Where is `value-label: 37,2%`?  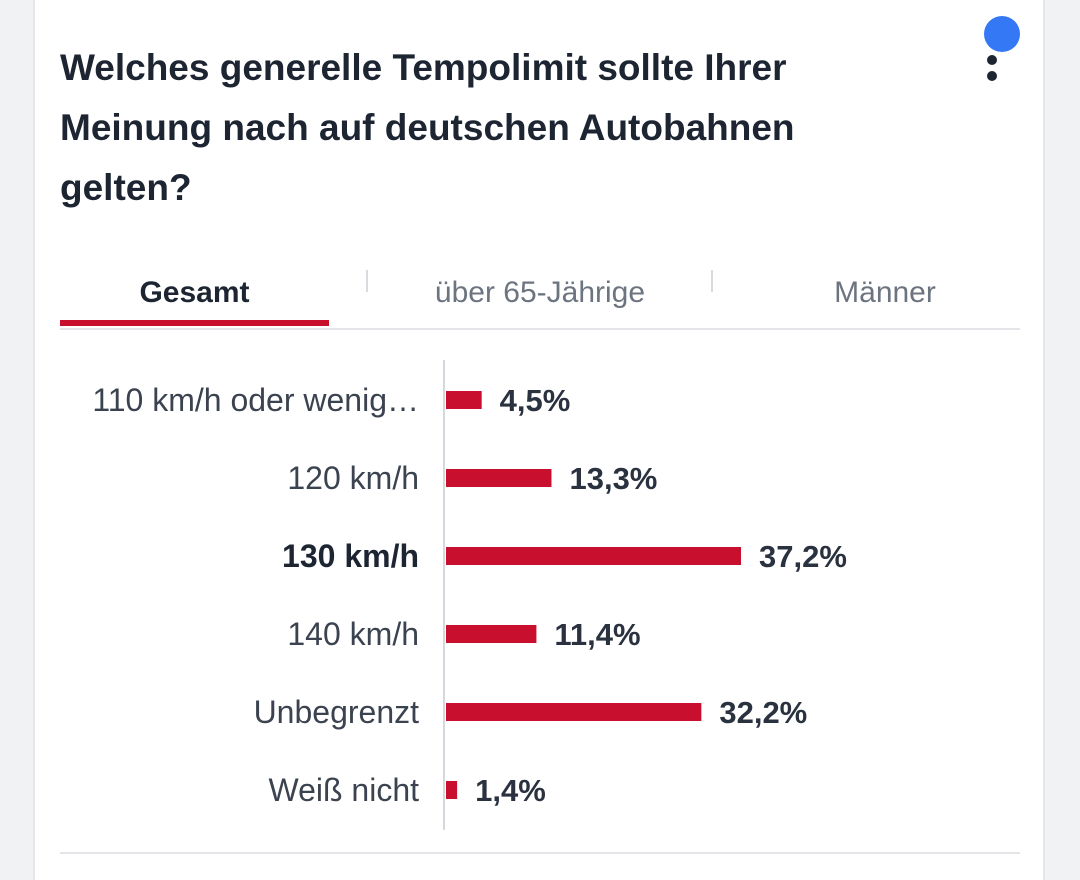
value-label: 37,2% is located at coordinates (803, 556).